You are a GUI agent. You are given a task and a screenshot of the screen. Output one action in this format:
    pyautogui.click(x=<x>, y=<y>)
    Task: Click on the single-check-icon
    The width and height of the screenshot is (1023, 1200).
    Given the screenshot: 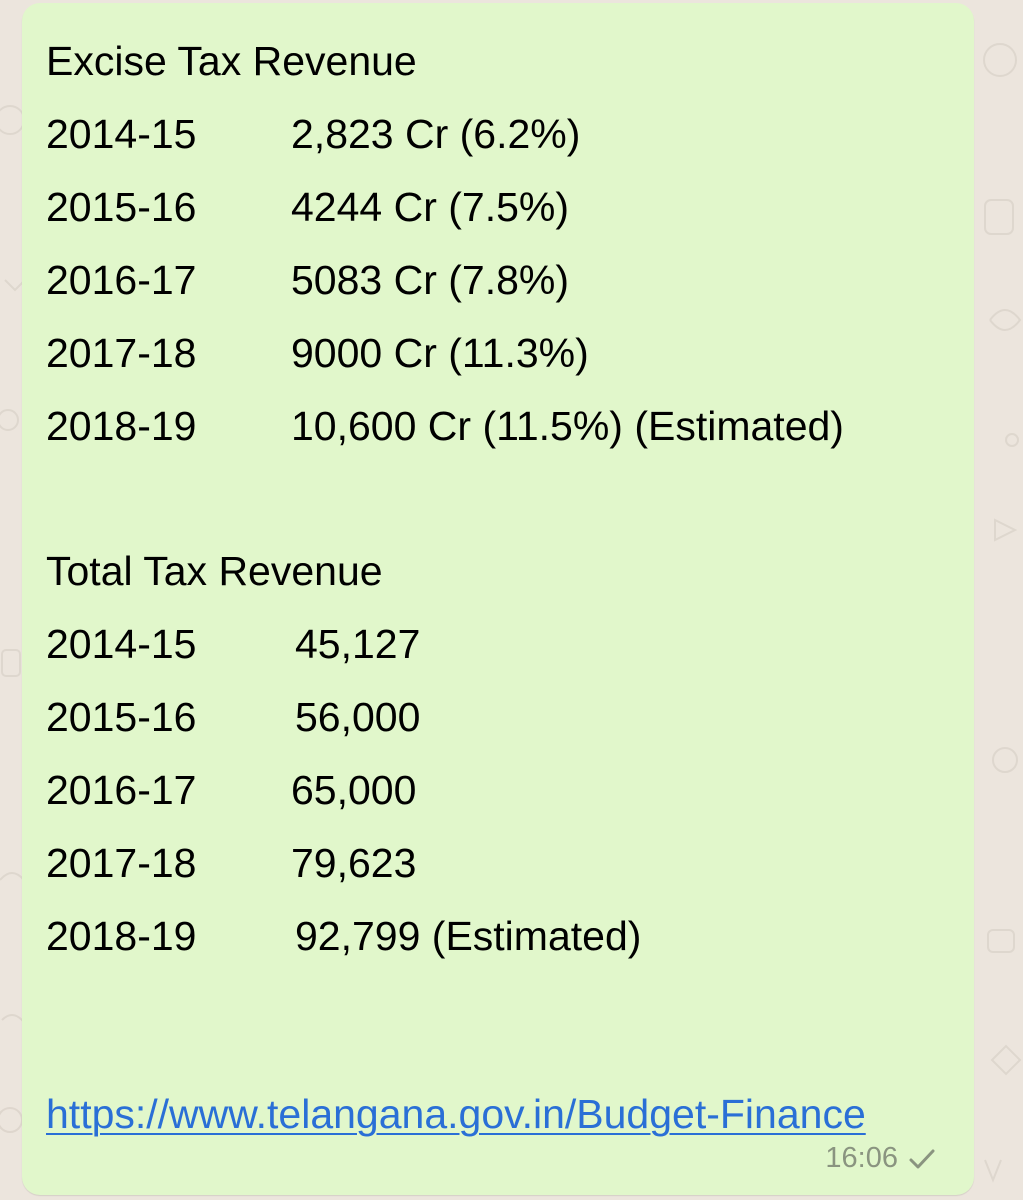 What is the action you would take?
    pyautogui.click(x=922, y=1158)
    